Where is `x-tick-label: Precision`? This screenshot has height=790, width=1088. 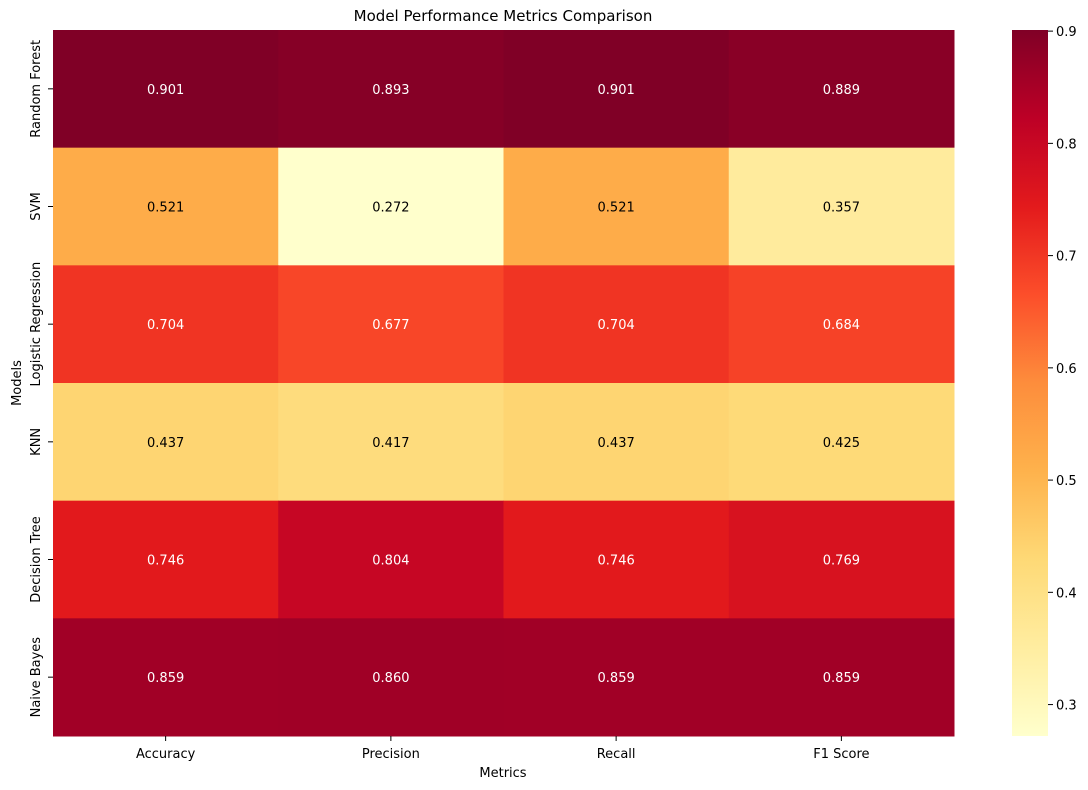 x-tick-label: Precision is located at coordinates (391, 754).